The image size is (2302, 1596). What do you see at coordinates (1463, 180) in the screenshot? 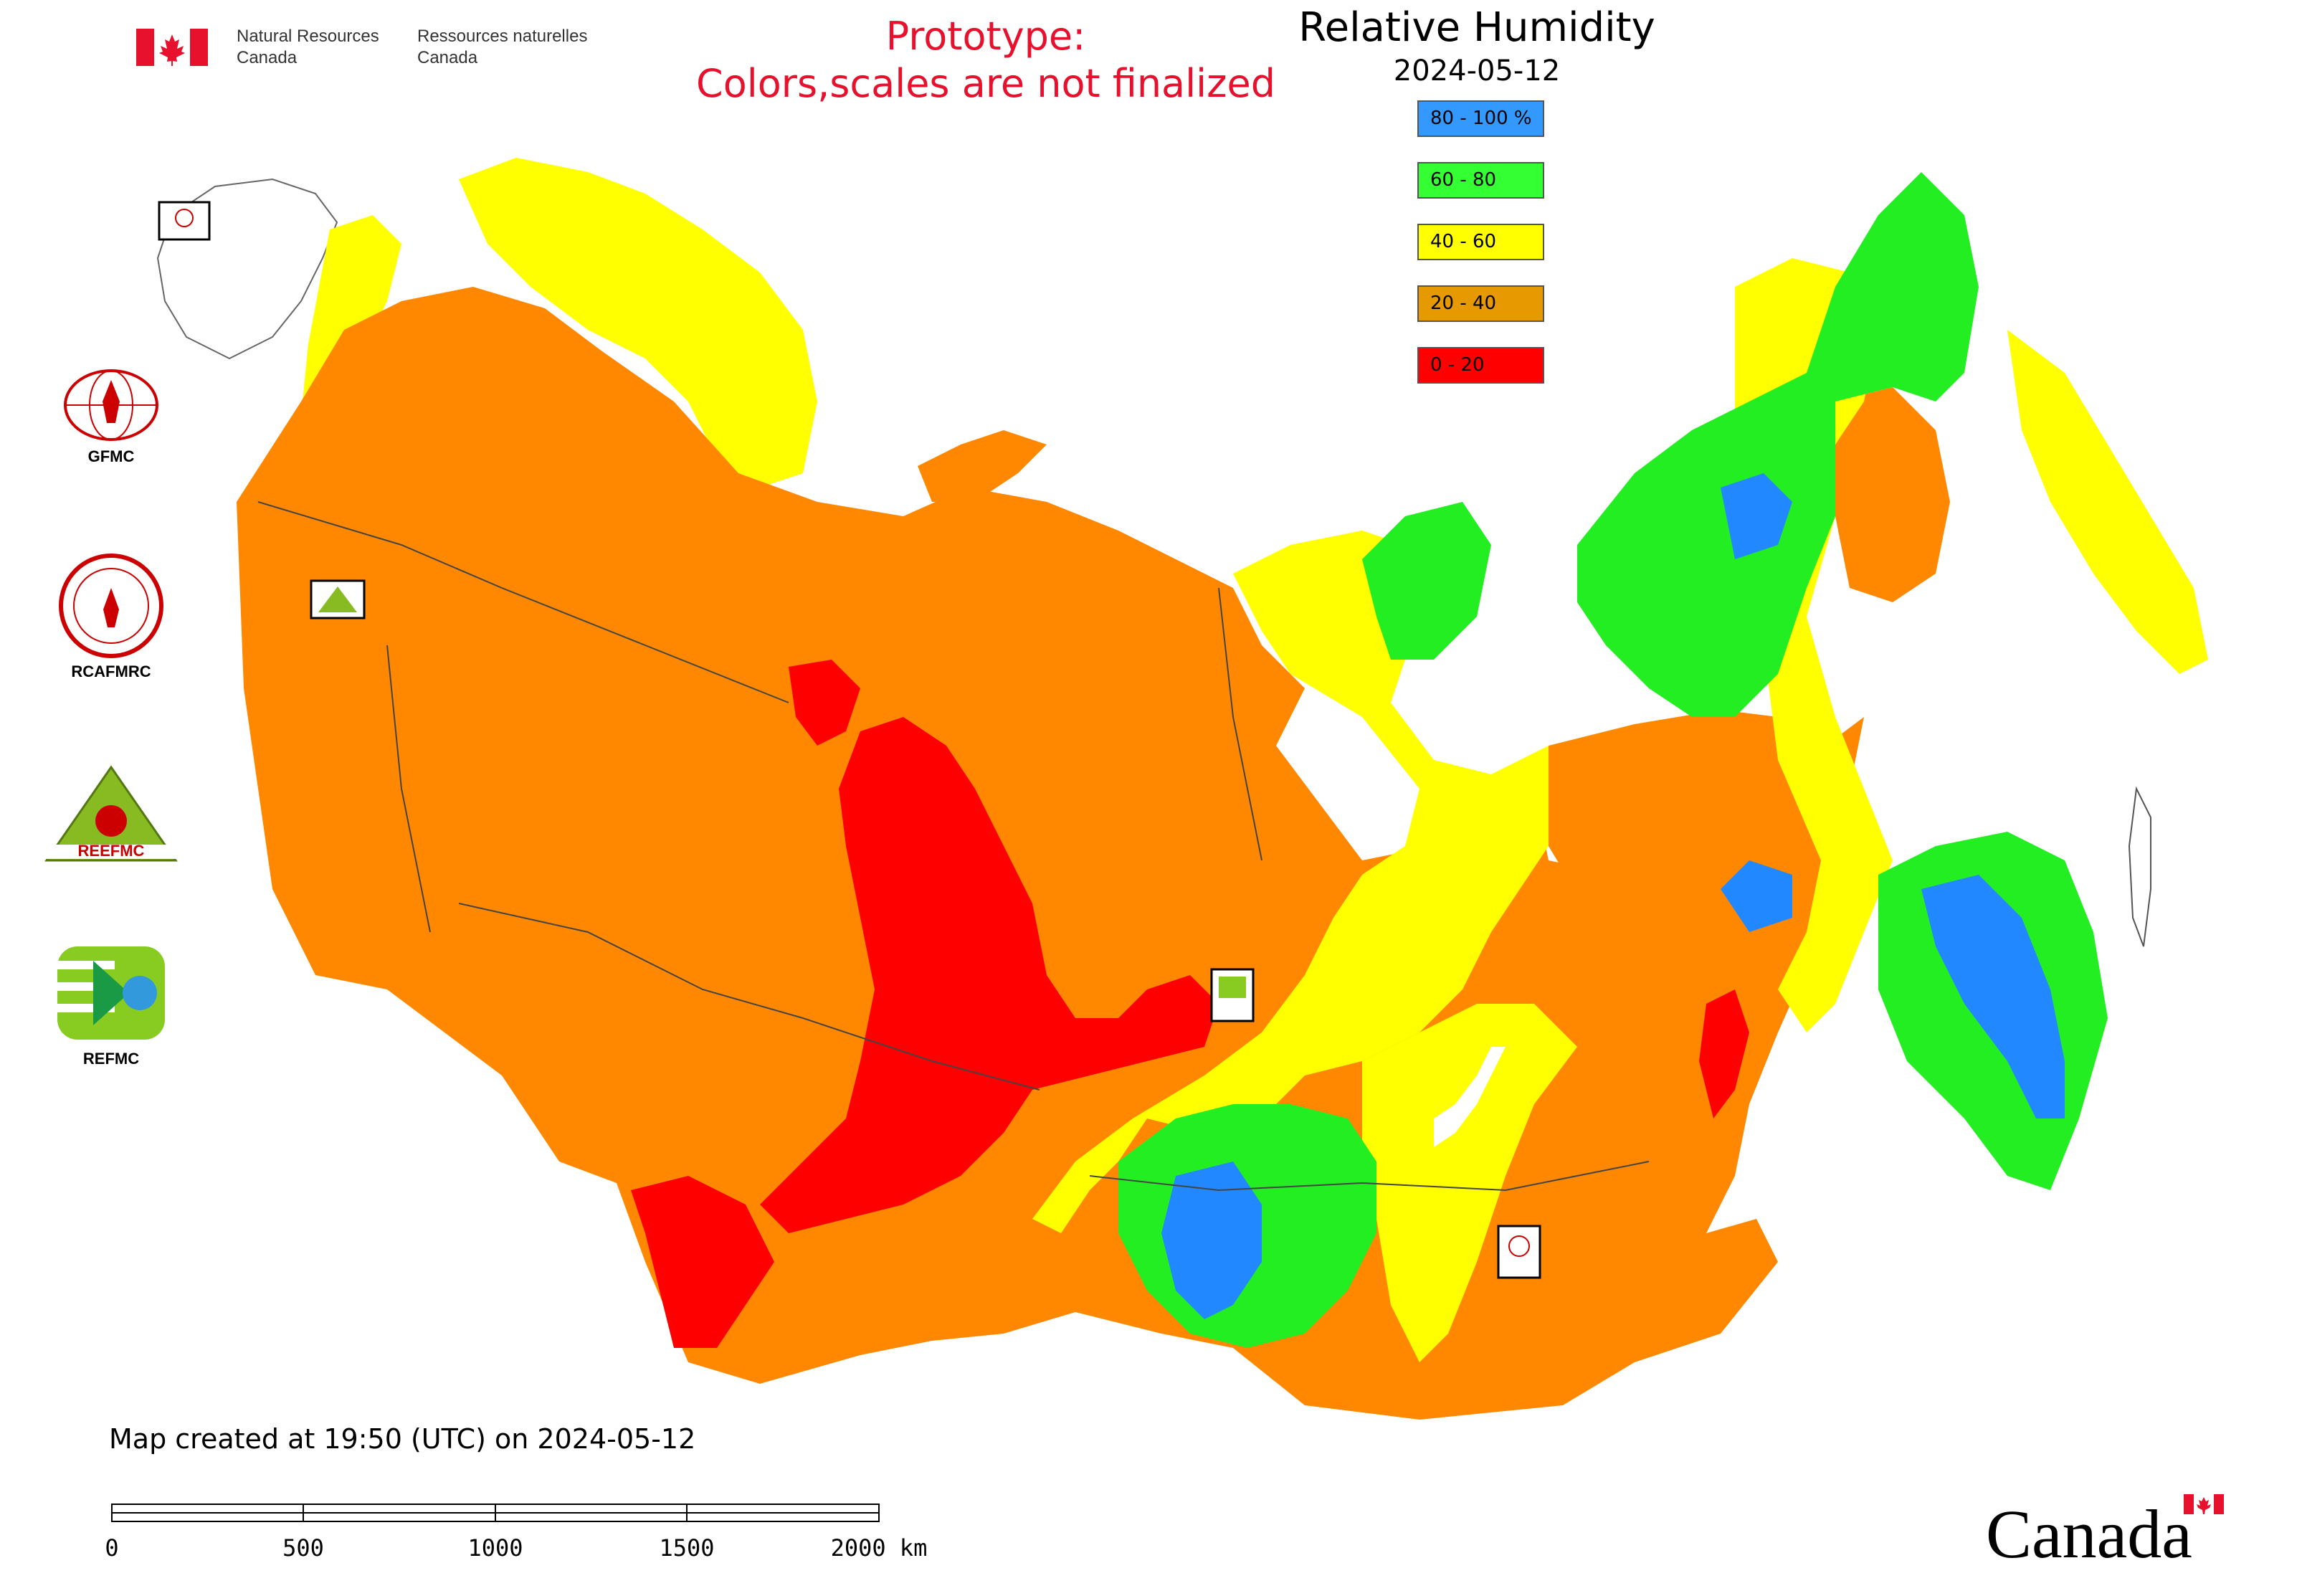
I see `legend-label: 60 - 80` at bounding box center [1463, 180].